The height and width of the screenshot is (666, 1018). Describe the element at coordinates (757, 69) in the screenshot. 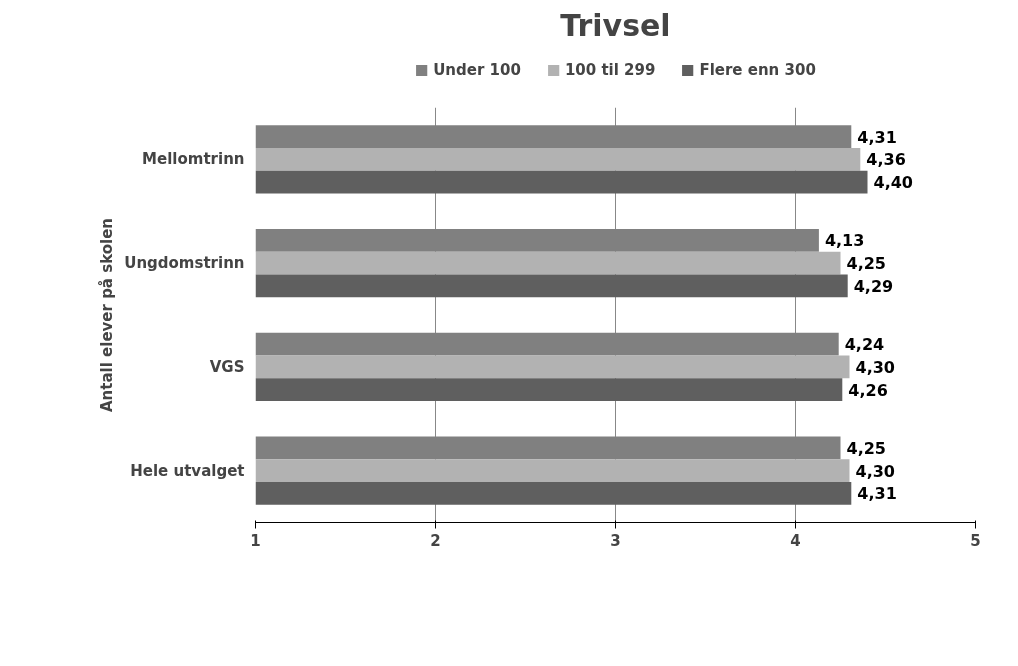

I see `legend-label: Flere enn 300` at that location.